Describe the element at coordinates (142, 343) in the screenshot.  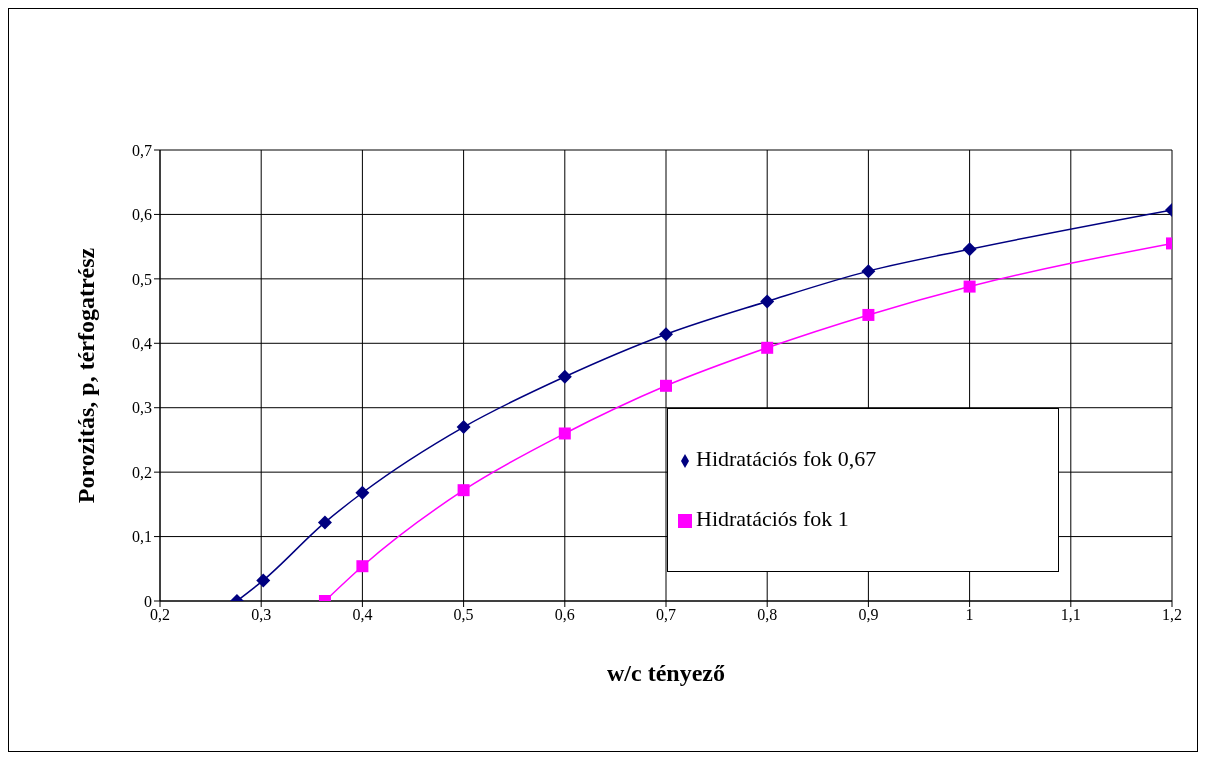
I see `y-tick-label: 0,4` at that location.